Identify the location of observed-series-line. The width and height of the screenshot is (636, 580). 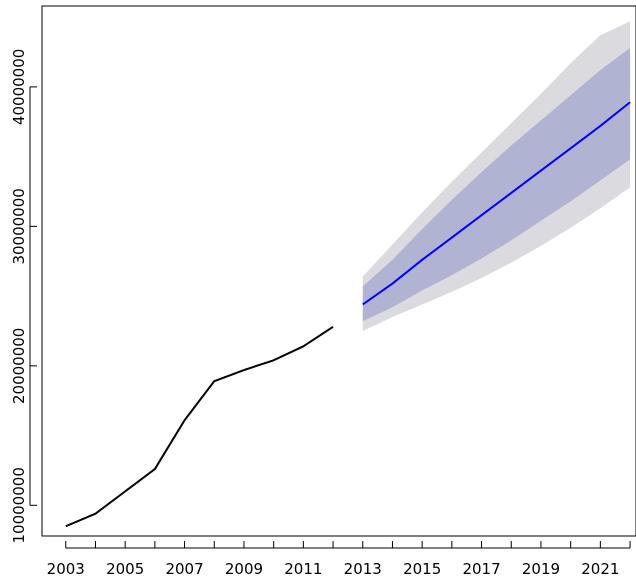
(199, 426).